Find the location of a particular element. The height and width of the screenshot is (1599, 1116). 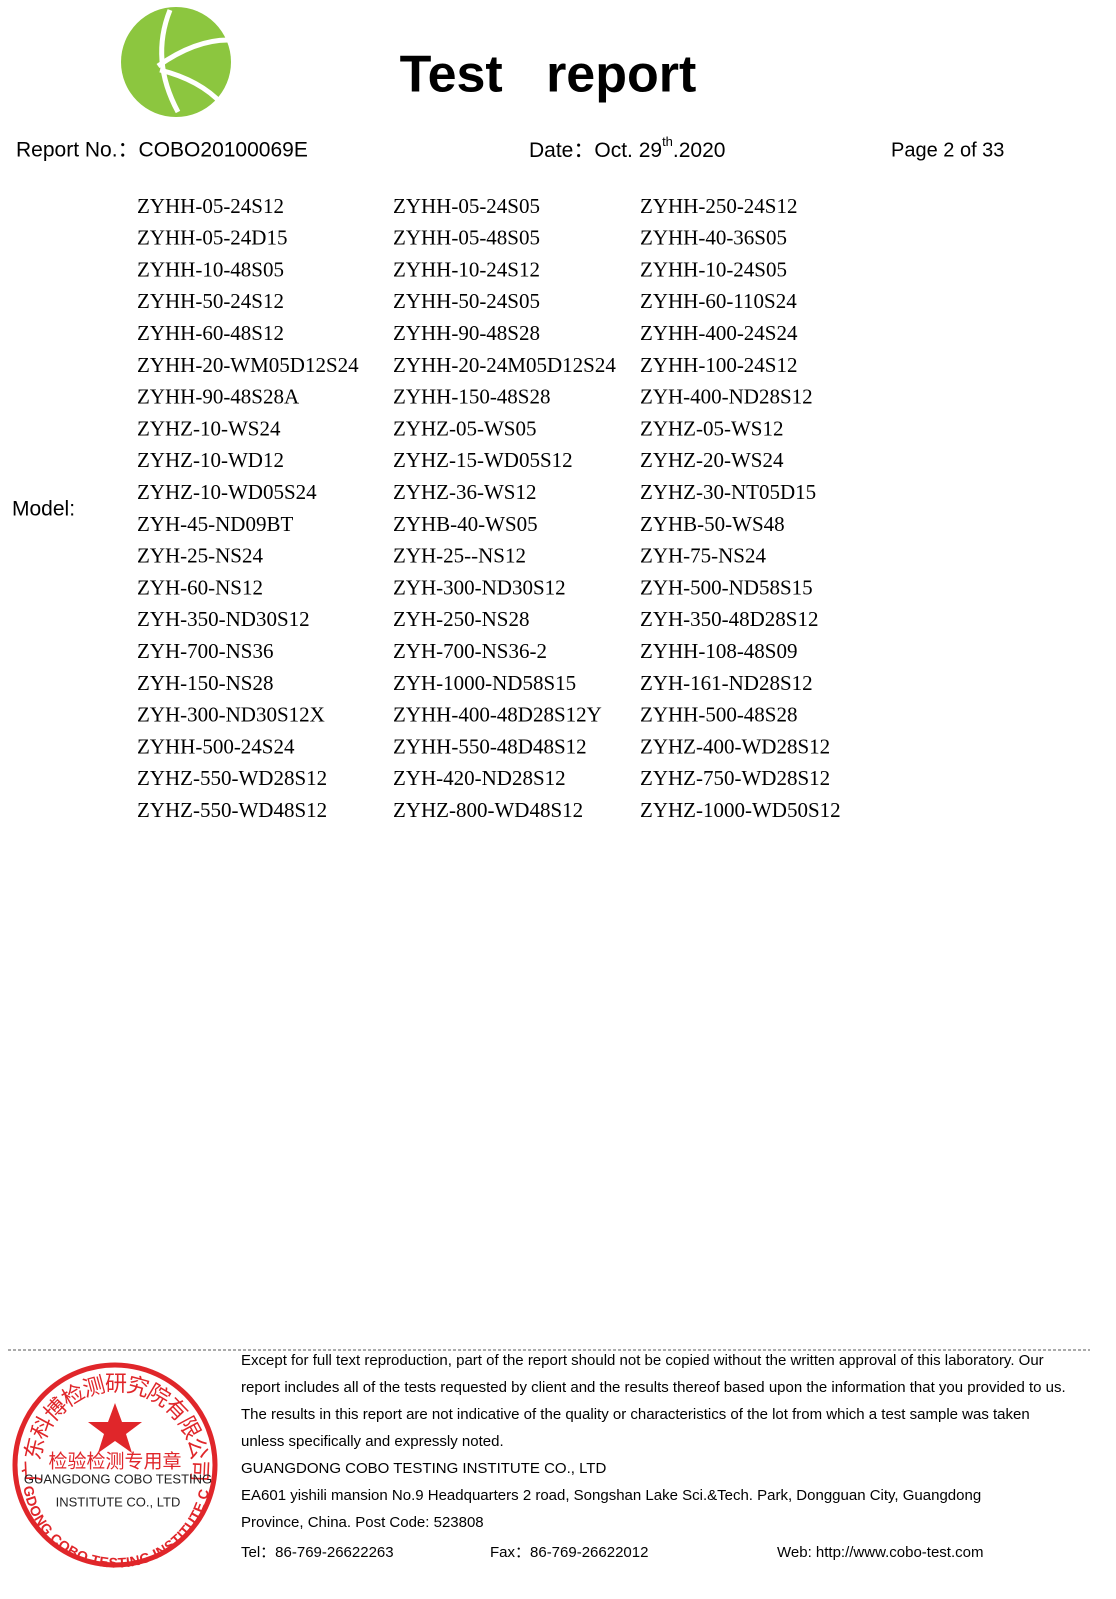

model-cell: ZYHZ-05-WS05 is located at coordinates (464, 428).